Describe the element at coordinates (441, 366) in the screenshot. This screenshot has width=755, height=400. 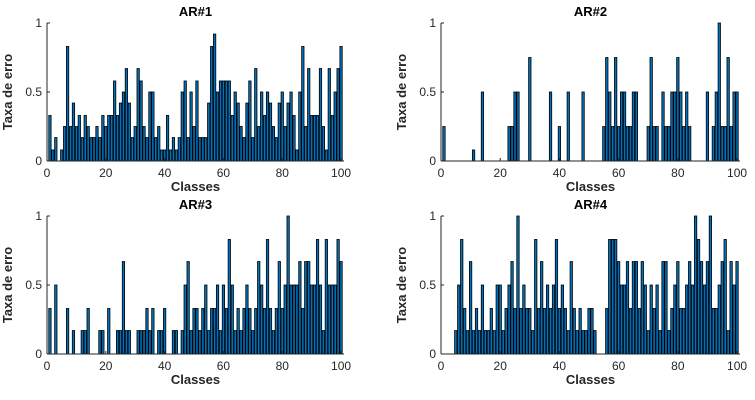
I see `x-tick-label: 0` at that location.